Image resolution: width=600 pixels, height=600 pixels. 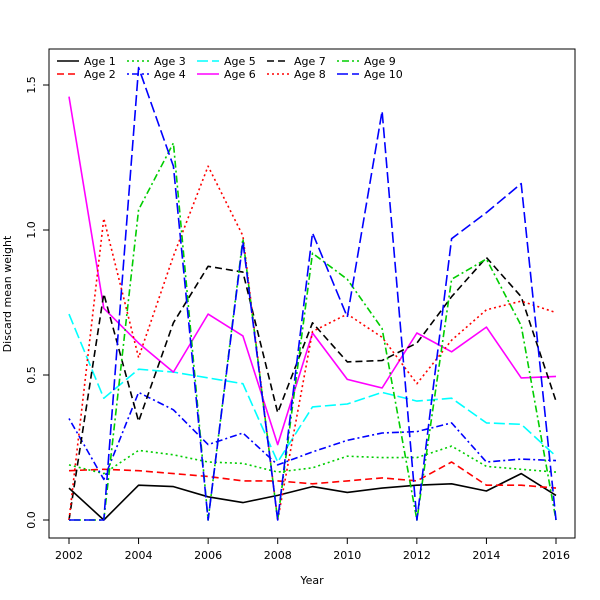 I want to click on legend-label: Age 7, so click(x=310, y=61).